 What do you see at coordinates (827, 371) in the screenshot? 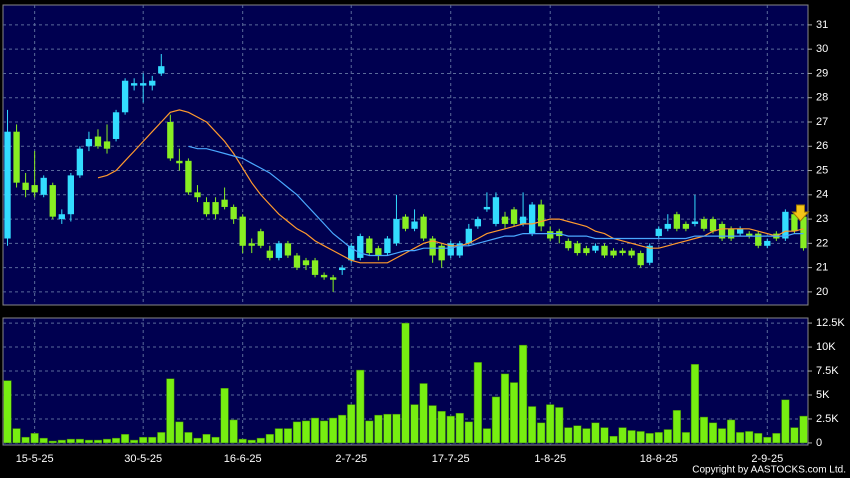
I see `y-tick-label: 7.5K` at bounding box center [827, 371].